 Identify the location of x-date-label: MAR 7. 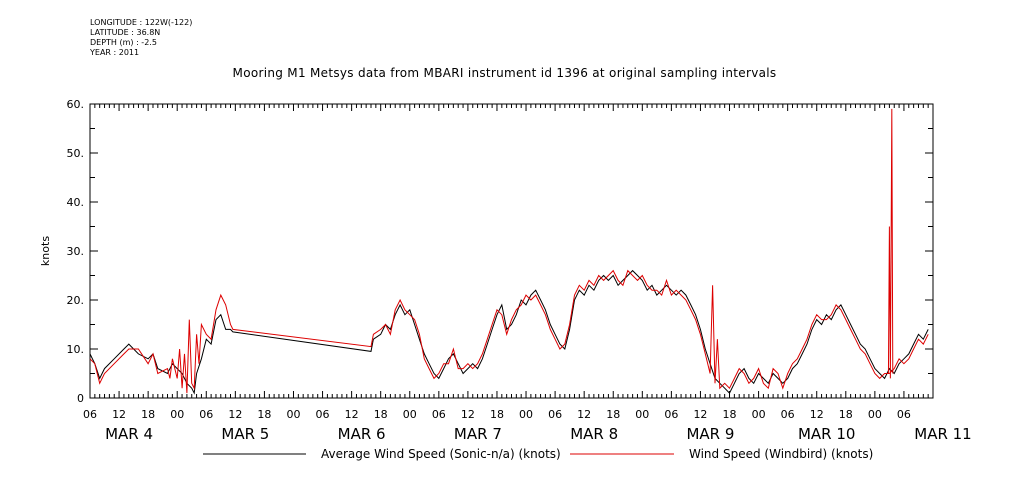
(478, 434).